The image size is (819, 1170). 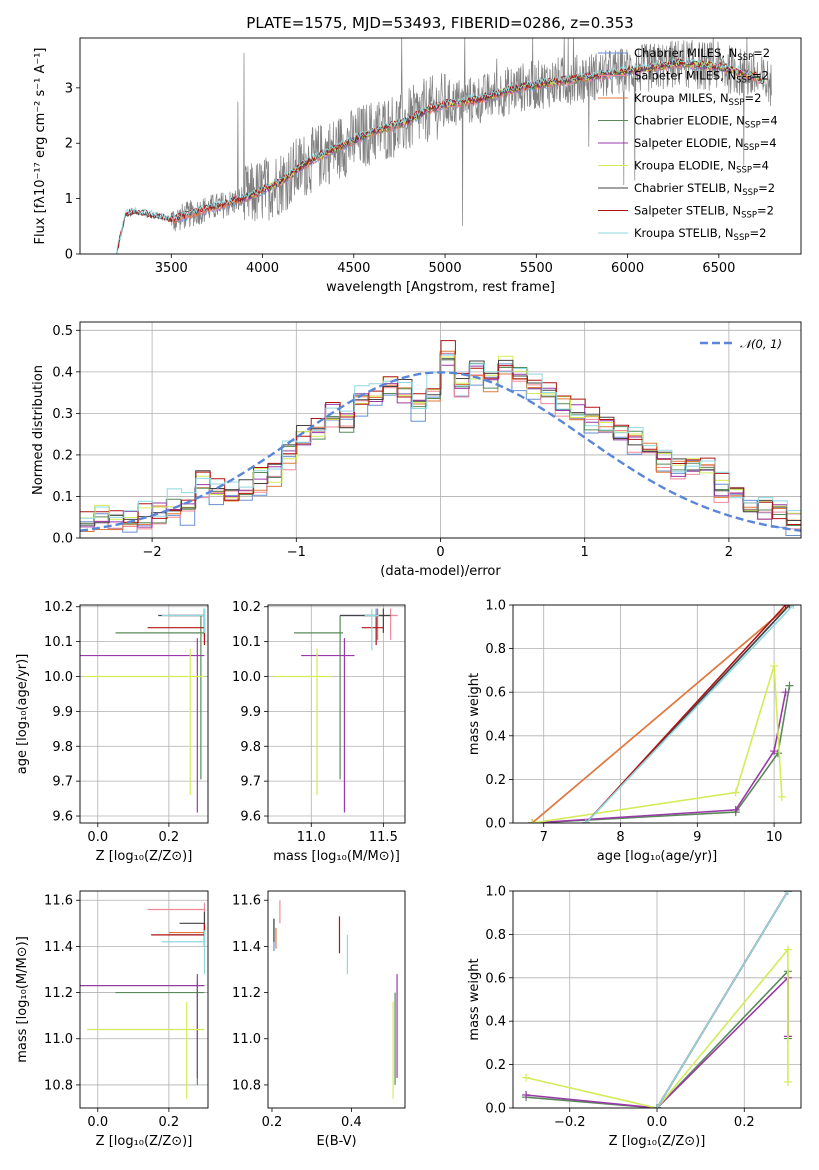 I want to click on series-chabrier-elodie, so click(x=661, y=752).